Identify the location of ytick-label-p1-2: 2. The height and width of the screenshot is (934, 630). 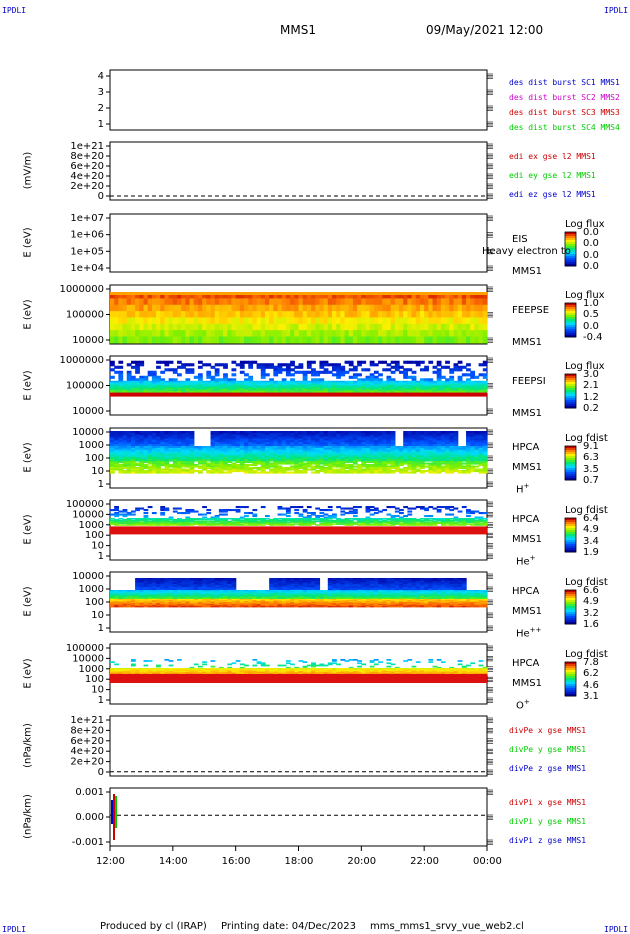
(101, 108).